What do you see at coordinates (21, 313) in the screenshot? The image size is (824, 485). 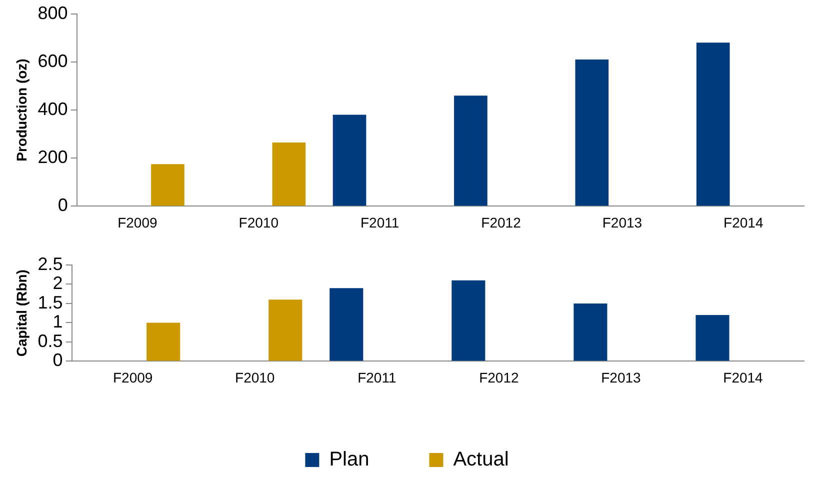 I see `y-axis-title: Capital (Rbn)` at bounding box center [21, 313].